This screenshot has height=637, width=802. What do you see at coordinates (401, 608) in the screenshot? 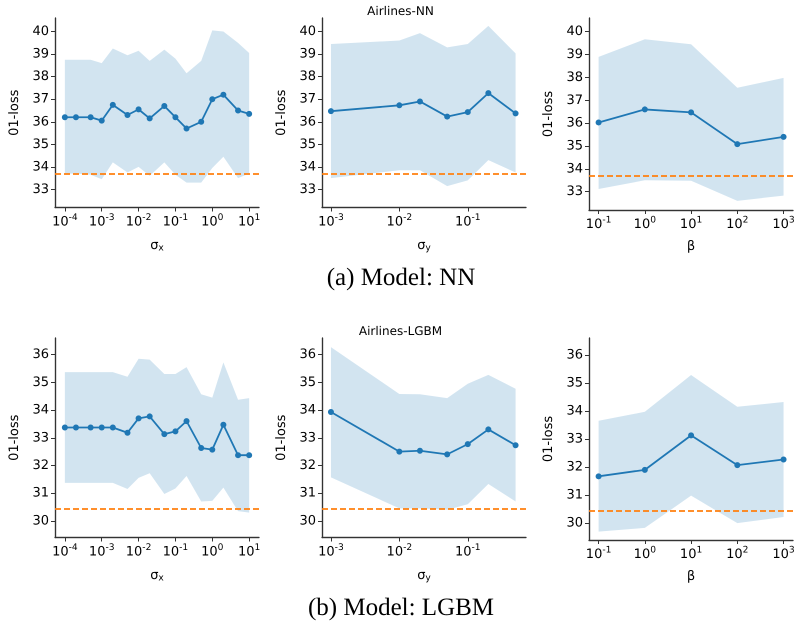
I see `text: (b) Model: LGBM` at bounding box center [401, 608].